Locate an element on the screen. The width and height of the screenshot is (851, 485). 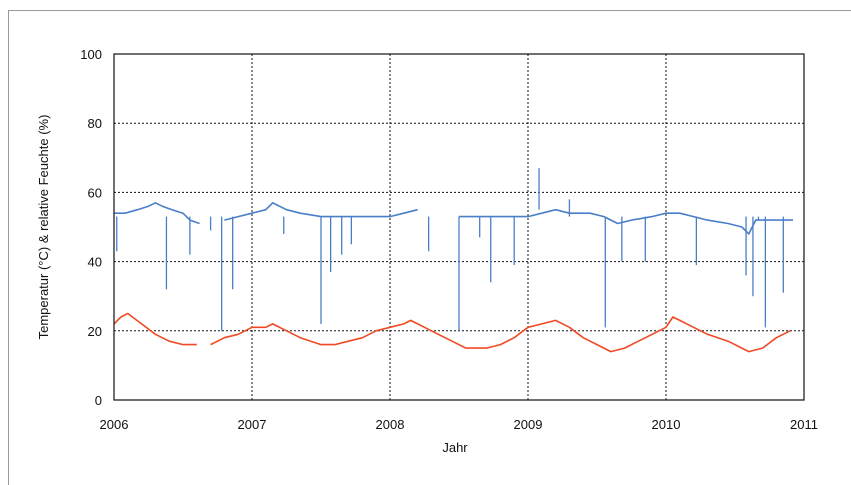
temperature-line is located at coordinates (452, 332).